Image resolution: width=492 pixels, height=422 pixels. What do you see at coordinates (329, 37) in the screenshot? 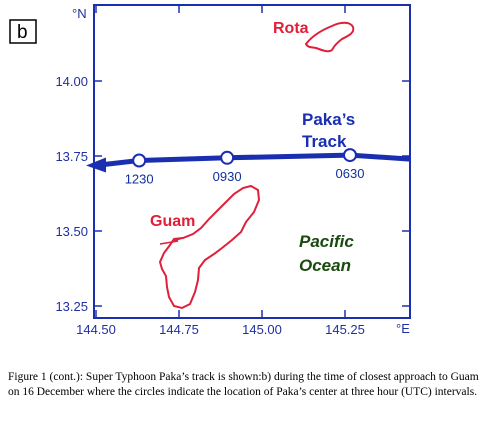
I see `rota-island-outline` at bounding box center [329, 37].